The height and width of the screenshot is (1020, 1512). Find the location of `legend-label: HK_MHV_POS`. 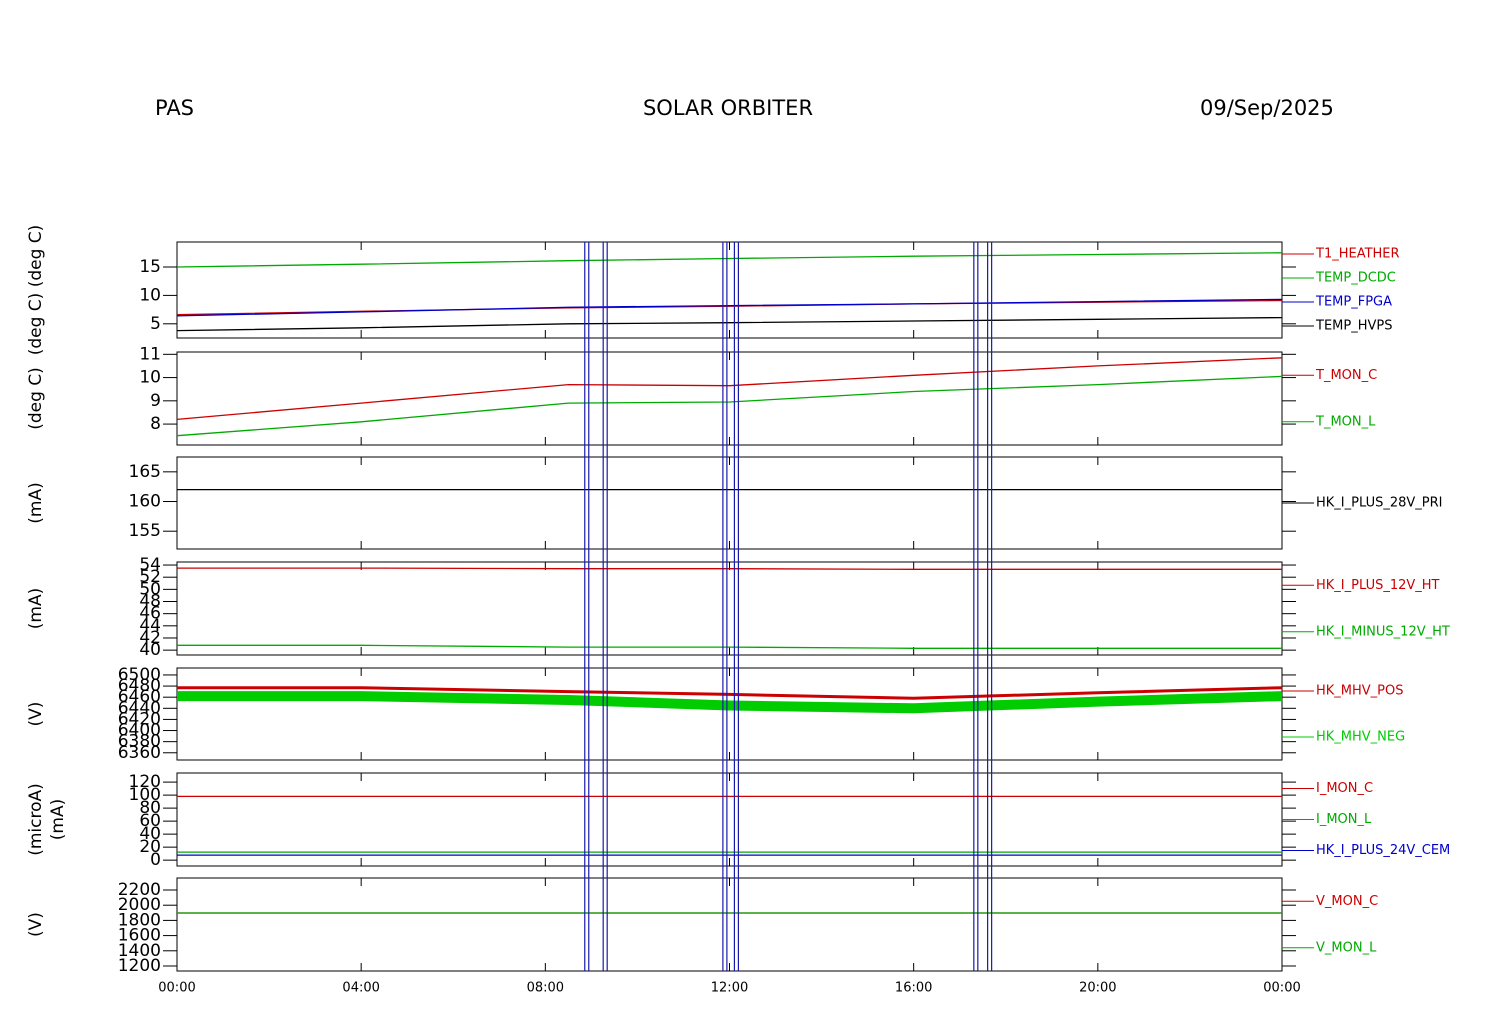

legend-label: HK_MHV_POS is located at coordinates (1360, 691).